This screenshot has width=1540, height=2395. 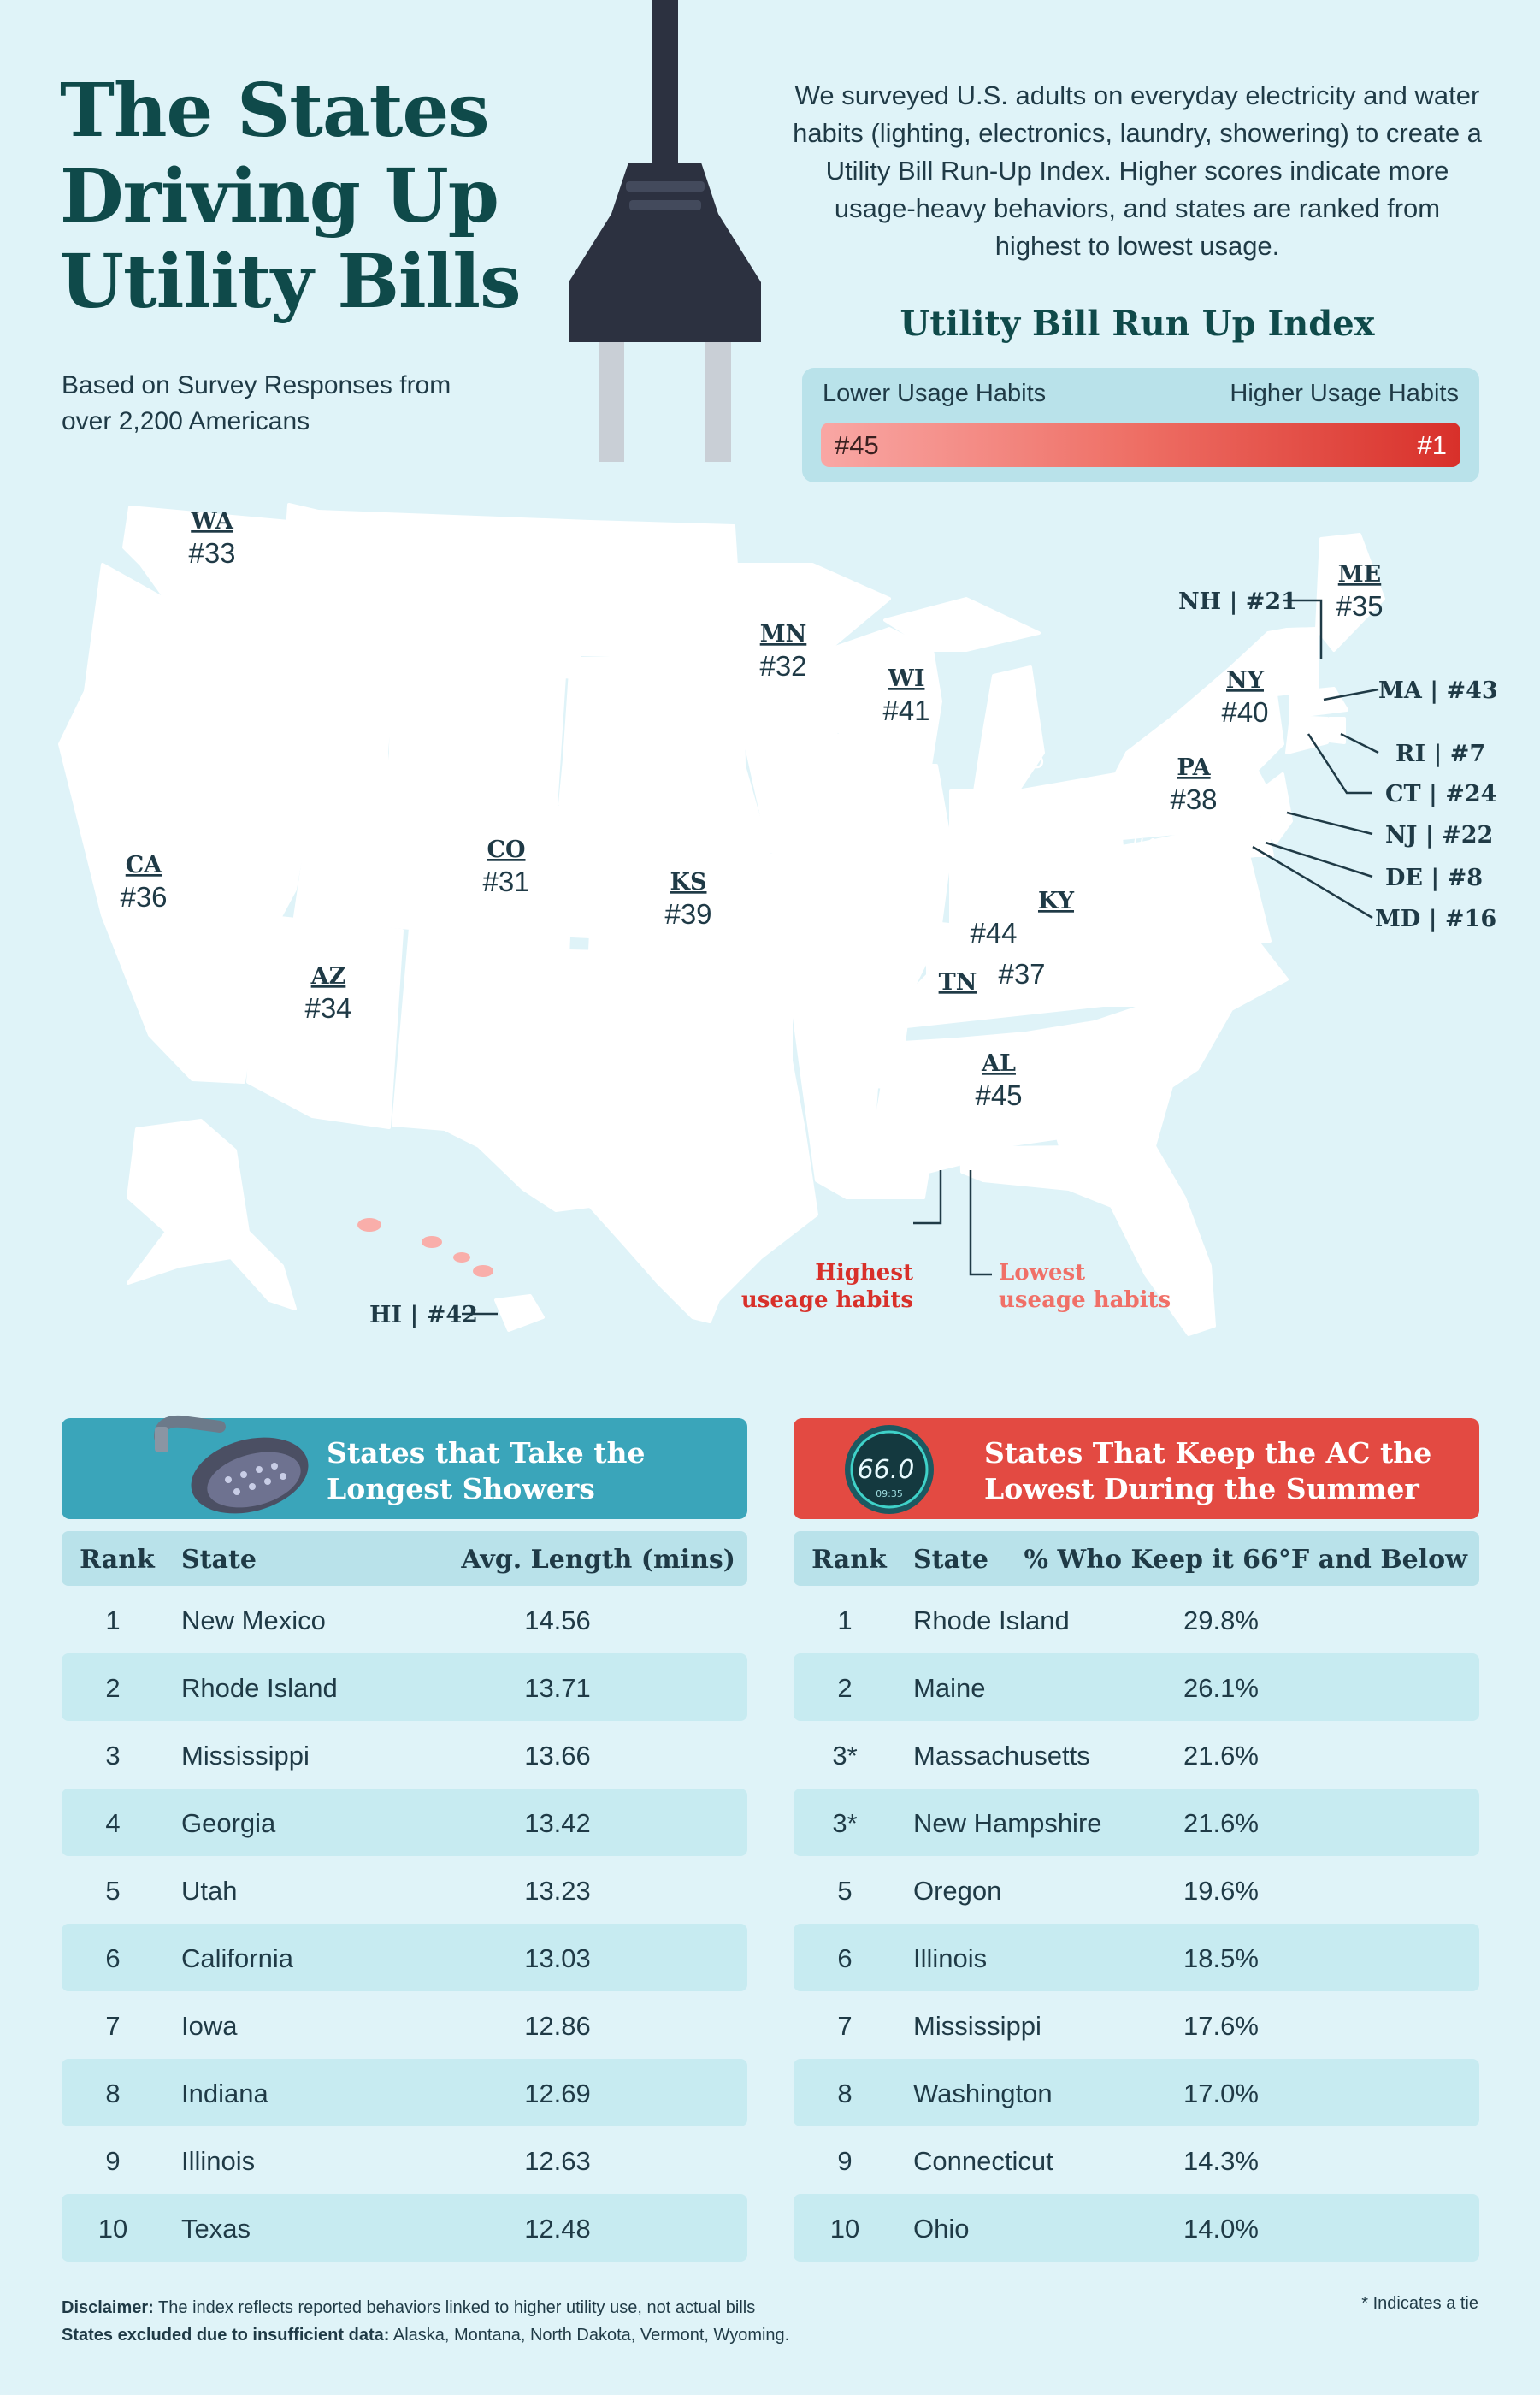 I want to click on state-rank-il: #29, so click(x=919, y=854).